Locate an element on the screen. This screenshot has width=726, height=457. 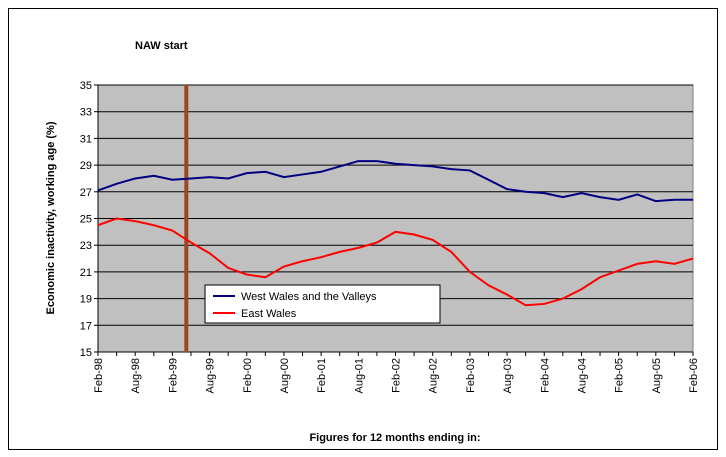
x-tick-label: Aug-04 is located at coordinates (582, 375).